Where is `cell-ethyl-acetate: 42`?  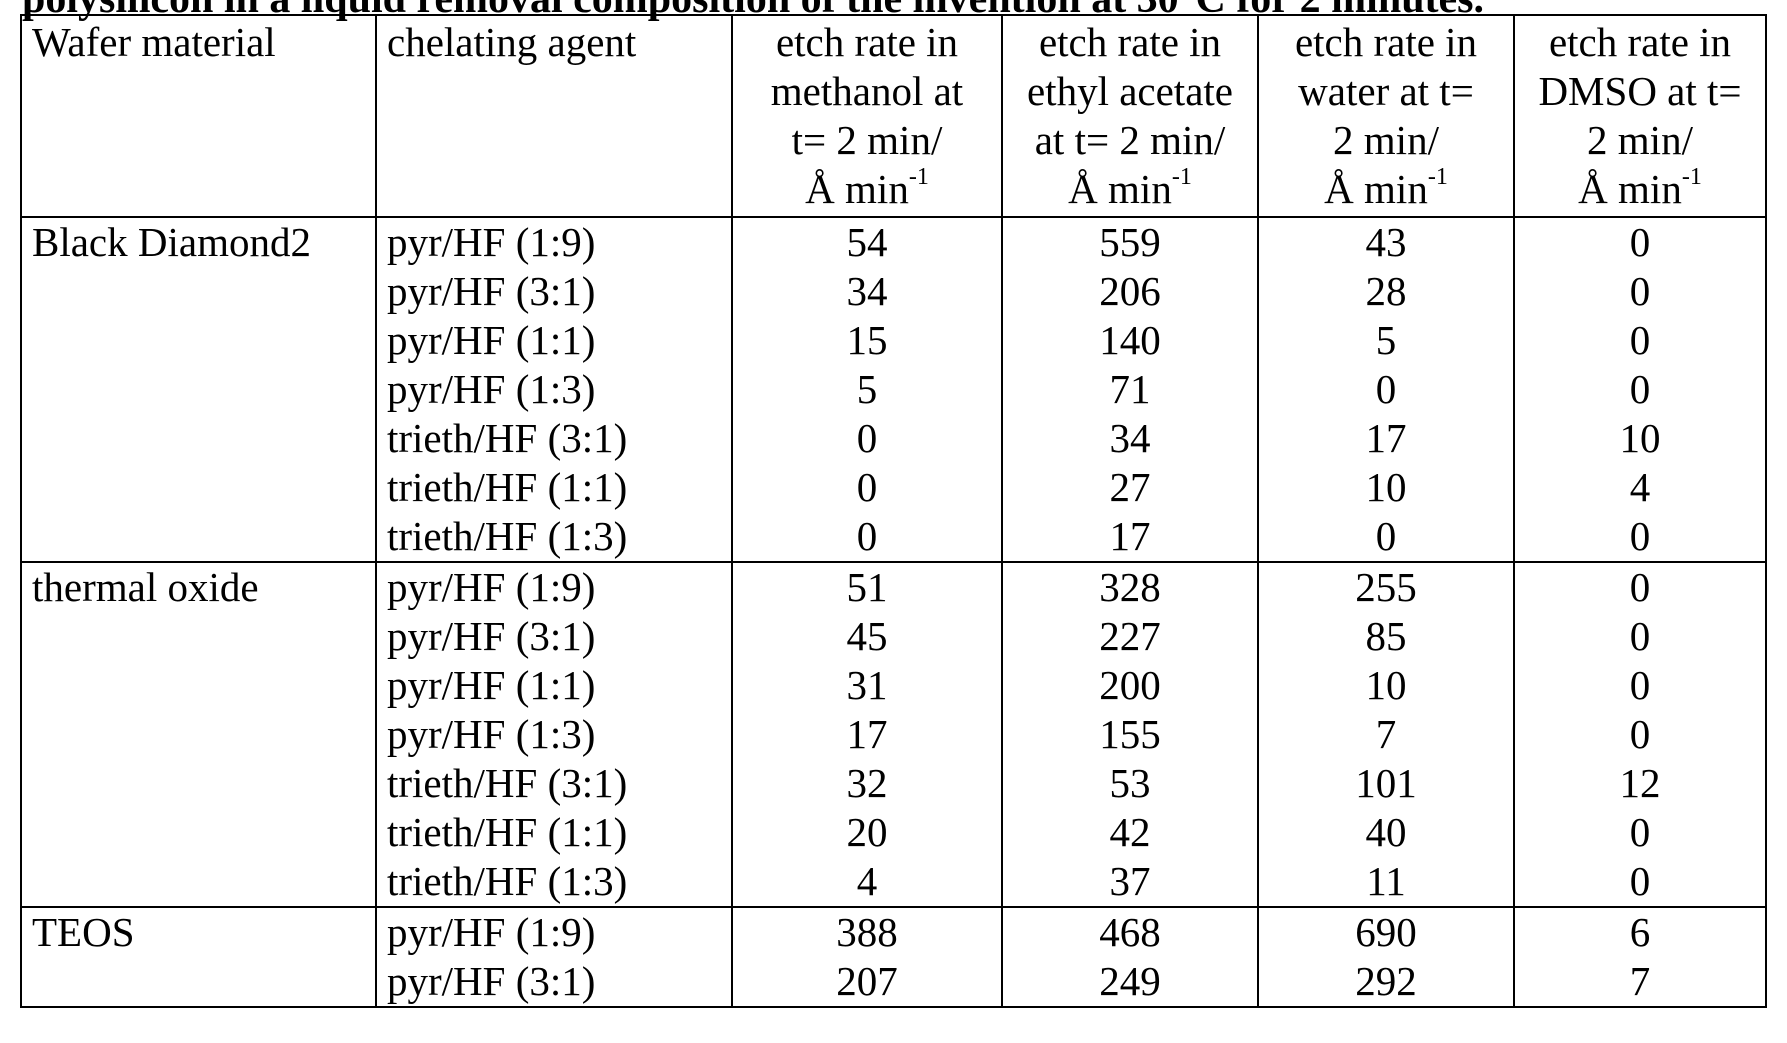
cell-ethyl-acetate: 42 is located at coordinates (1130, 832).